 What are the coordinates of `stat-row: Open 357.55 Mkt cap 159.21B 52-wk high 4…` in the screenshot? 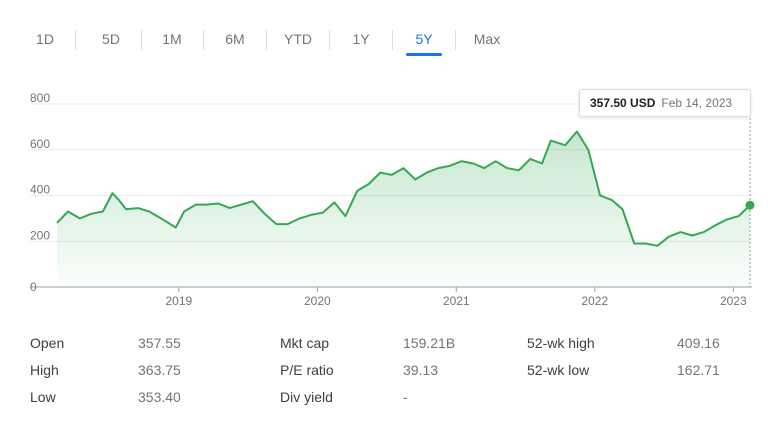 It's located at (390, 348).